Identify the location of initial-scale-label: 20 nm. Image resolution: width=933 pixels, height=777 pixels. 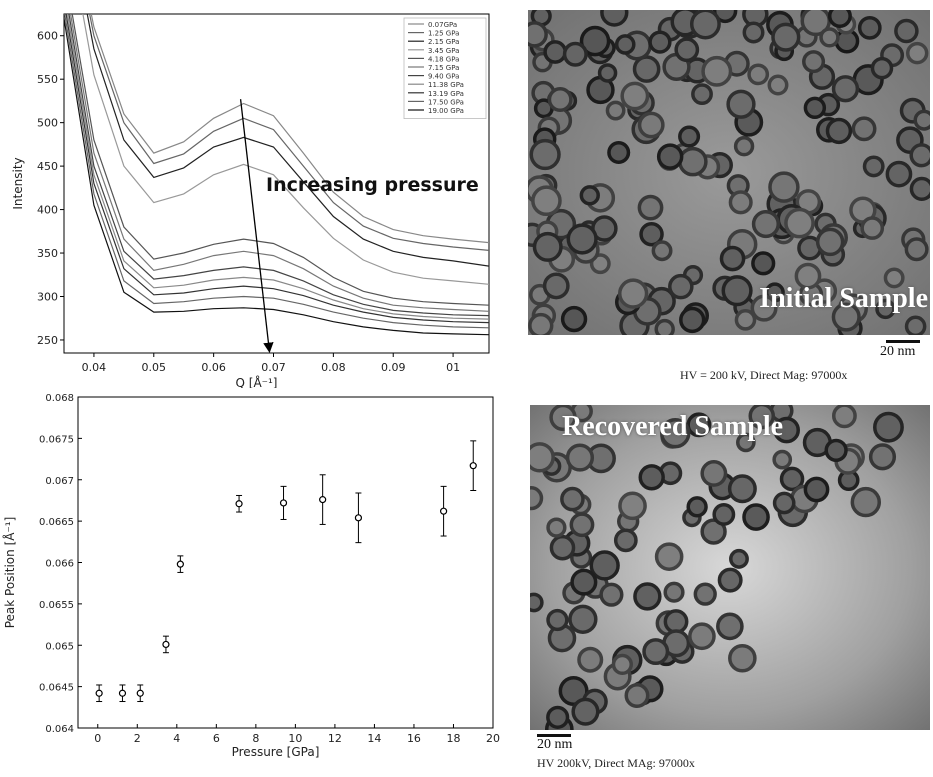
(898, 351).